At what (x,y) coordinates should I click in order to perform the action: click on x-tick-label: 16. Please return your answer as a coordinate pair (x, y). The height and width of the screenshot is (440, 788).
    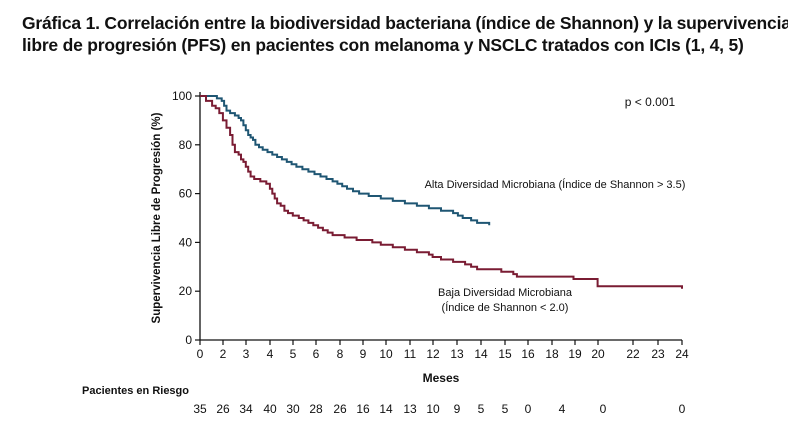
    Looking at the image, I should click on (528, 354).